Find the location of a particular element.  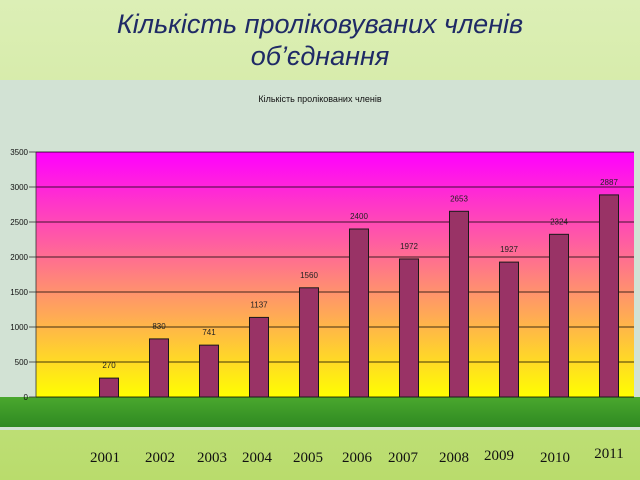

x-tick-label-2006: 2006 is located at coordinates (357, 458).